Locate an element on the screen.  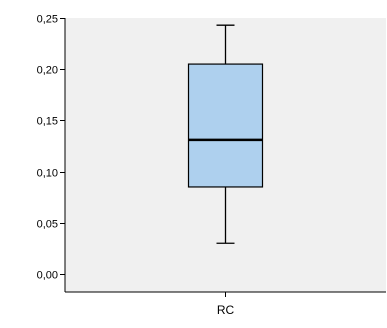
y-tick-label: 0,05 is located at coordinates (47, 225).